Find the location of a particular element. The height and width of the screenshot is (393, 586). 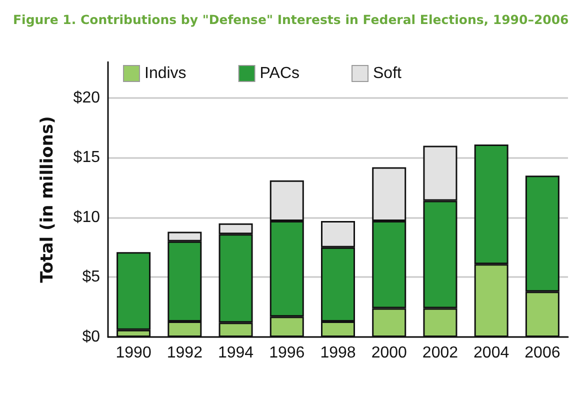

x-tick-label: 1998 is located at coordinates (338, 353).